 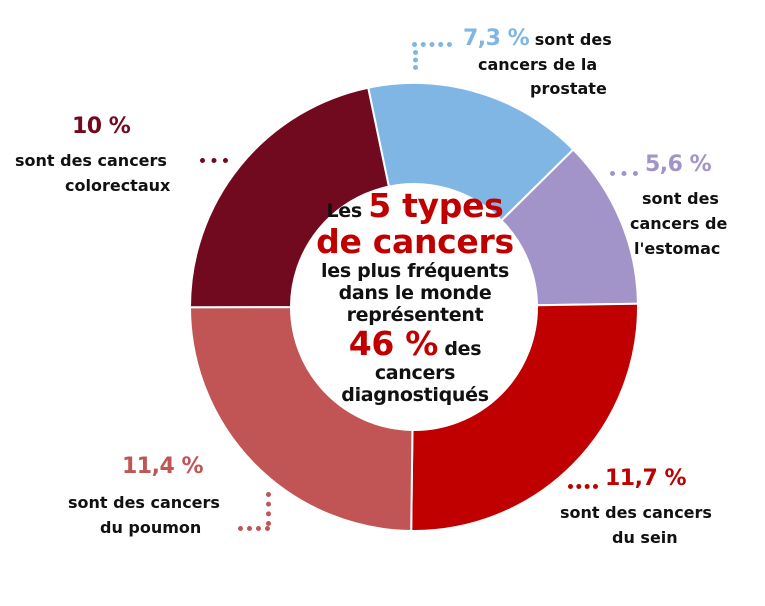 What do you see at coordinates (538, 64) in the screenshot?
I see `label-text: cancers de la` at bounding box center [538, 64].